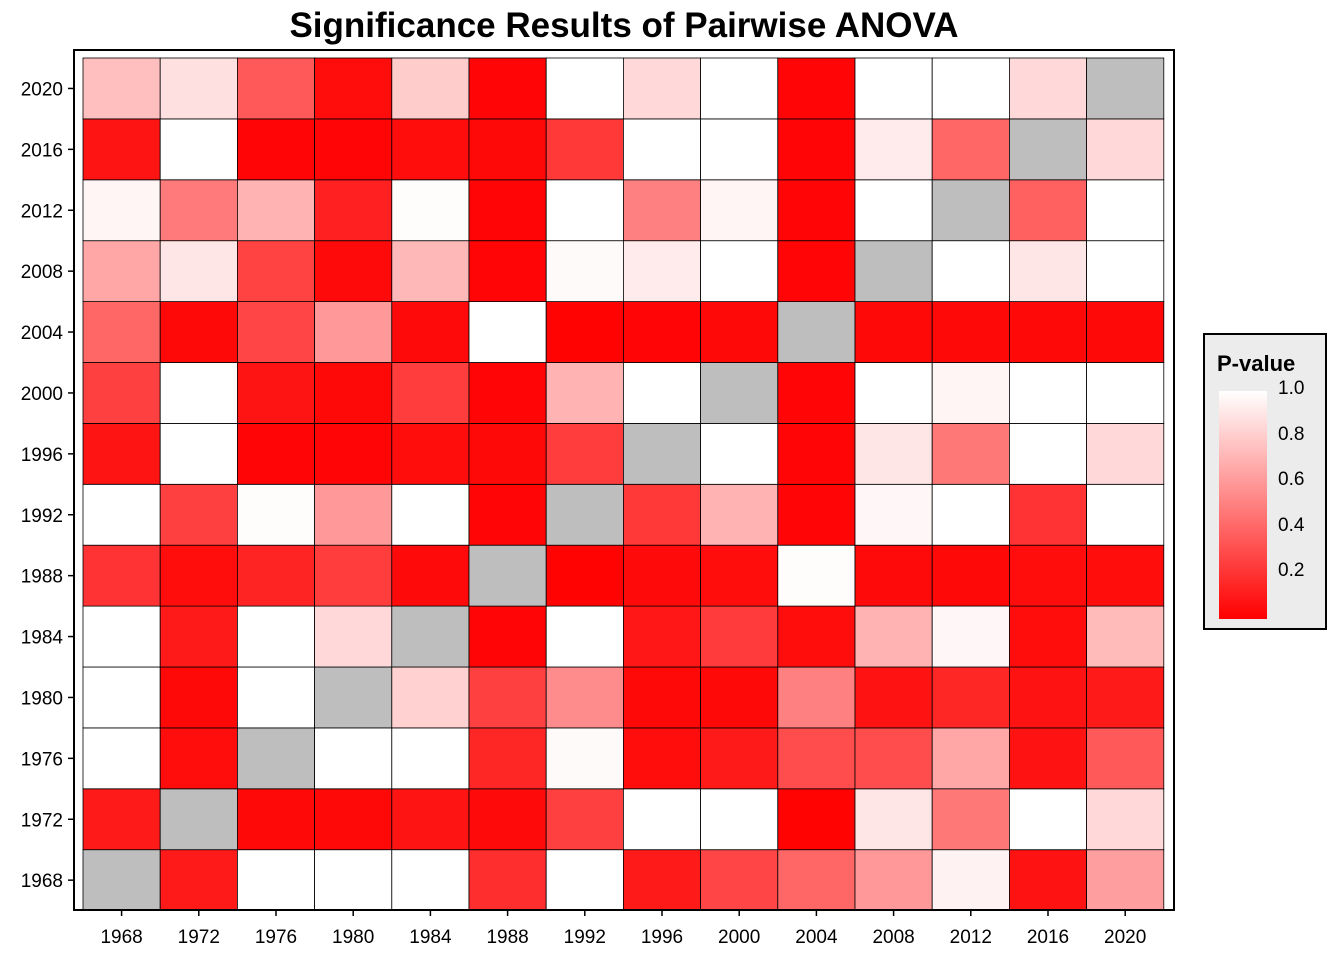 This screenshot has height=960, width=1344. Describe the element at coordinates (42, 333) in the screenshot. I see `y-tick-label: 2004` at that location.